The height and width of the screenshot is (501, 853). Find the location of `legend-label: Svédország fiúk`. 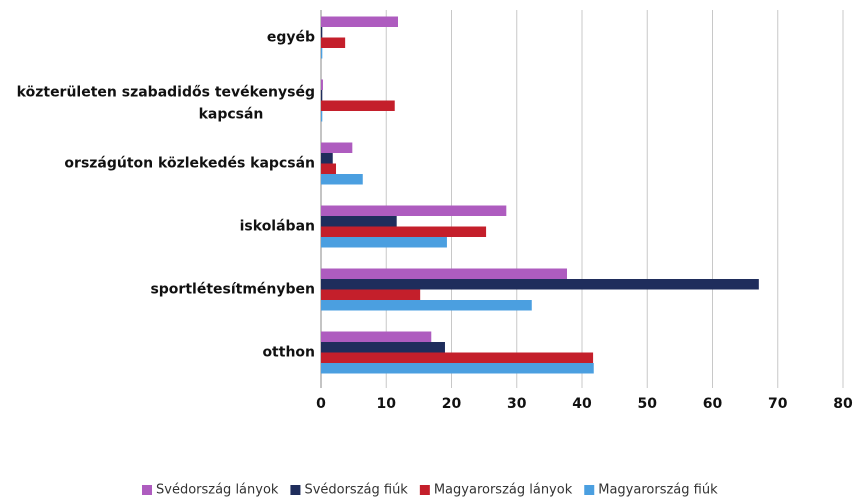

legend-label: Svédország fiúk is located at coordinates (356, 490).